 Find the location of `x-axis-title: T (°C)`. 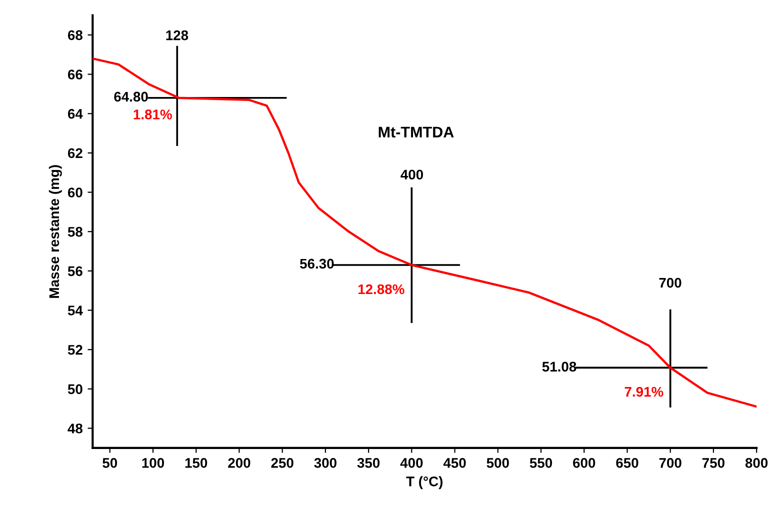

x-axis-title: T (°C) is located at coordinates (424, 483).